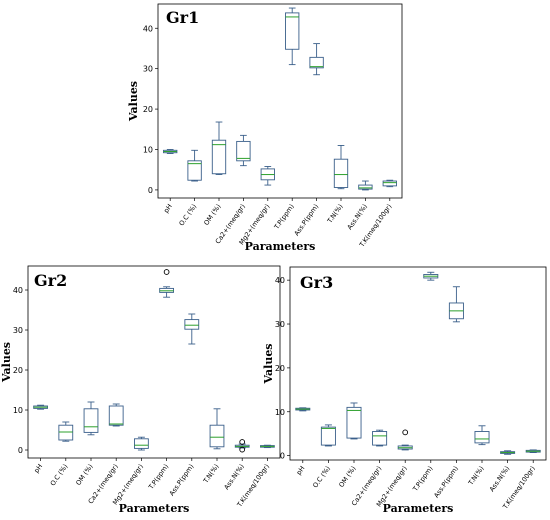 This screenshot has height=520, width=550. Describe the element at coordinates (292, 31) in the screenshot. I see `box-t-p-ppm` at that location.